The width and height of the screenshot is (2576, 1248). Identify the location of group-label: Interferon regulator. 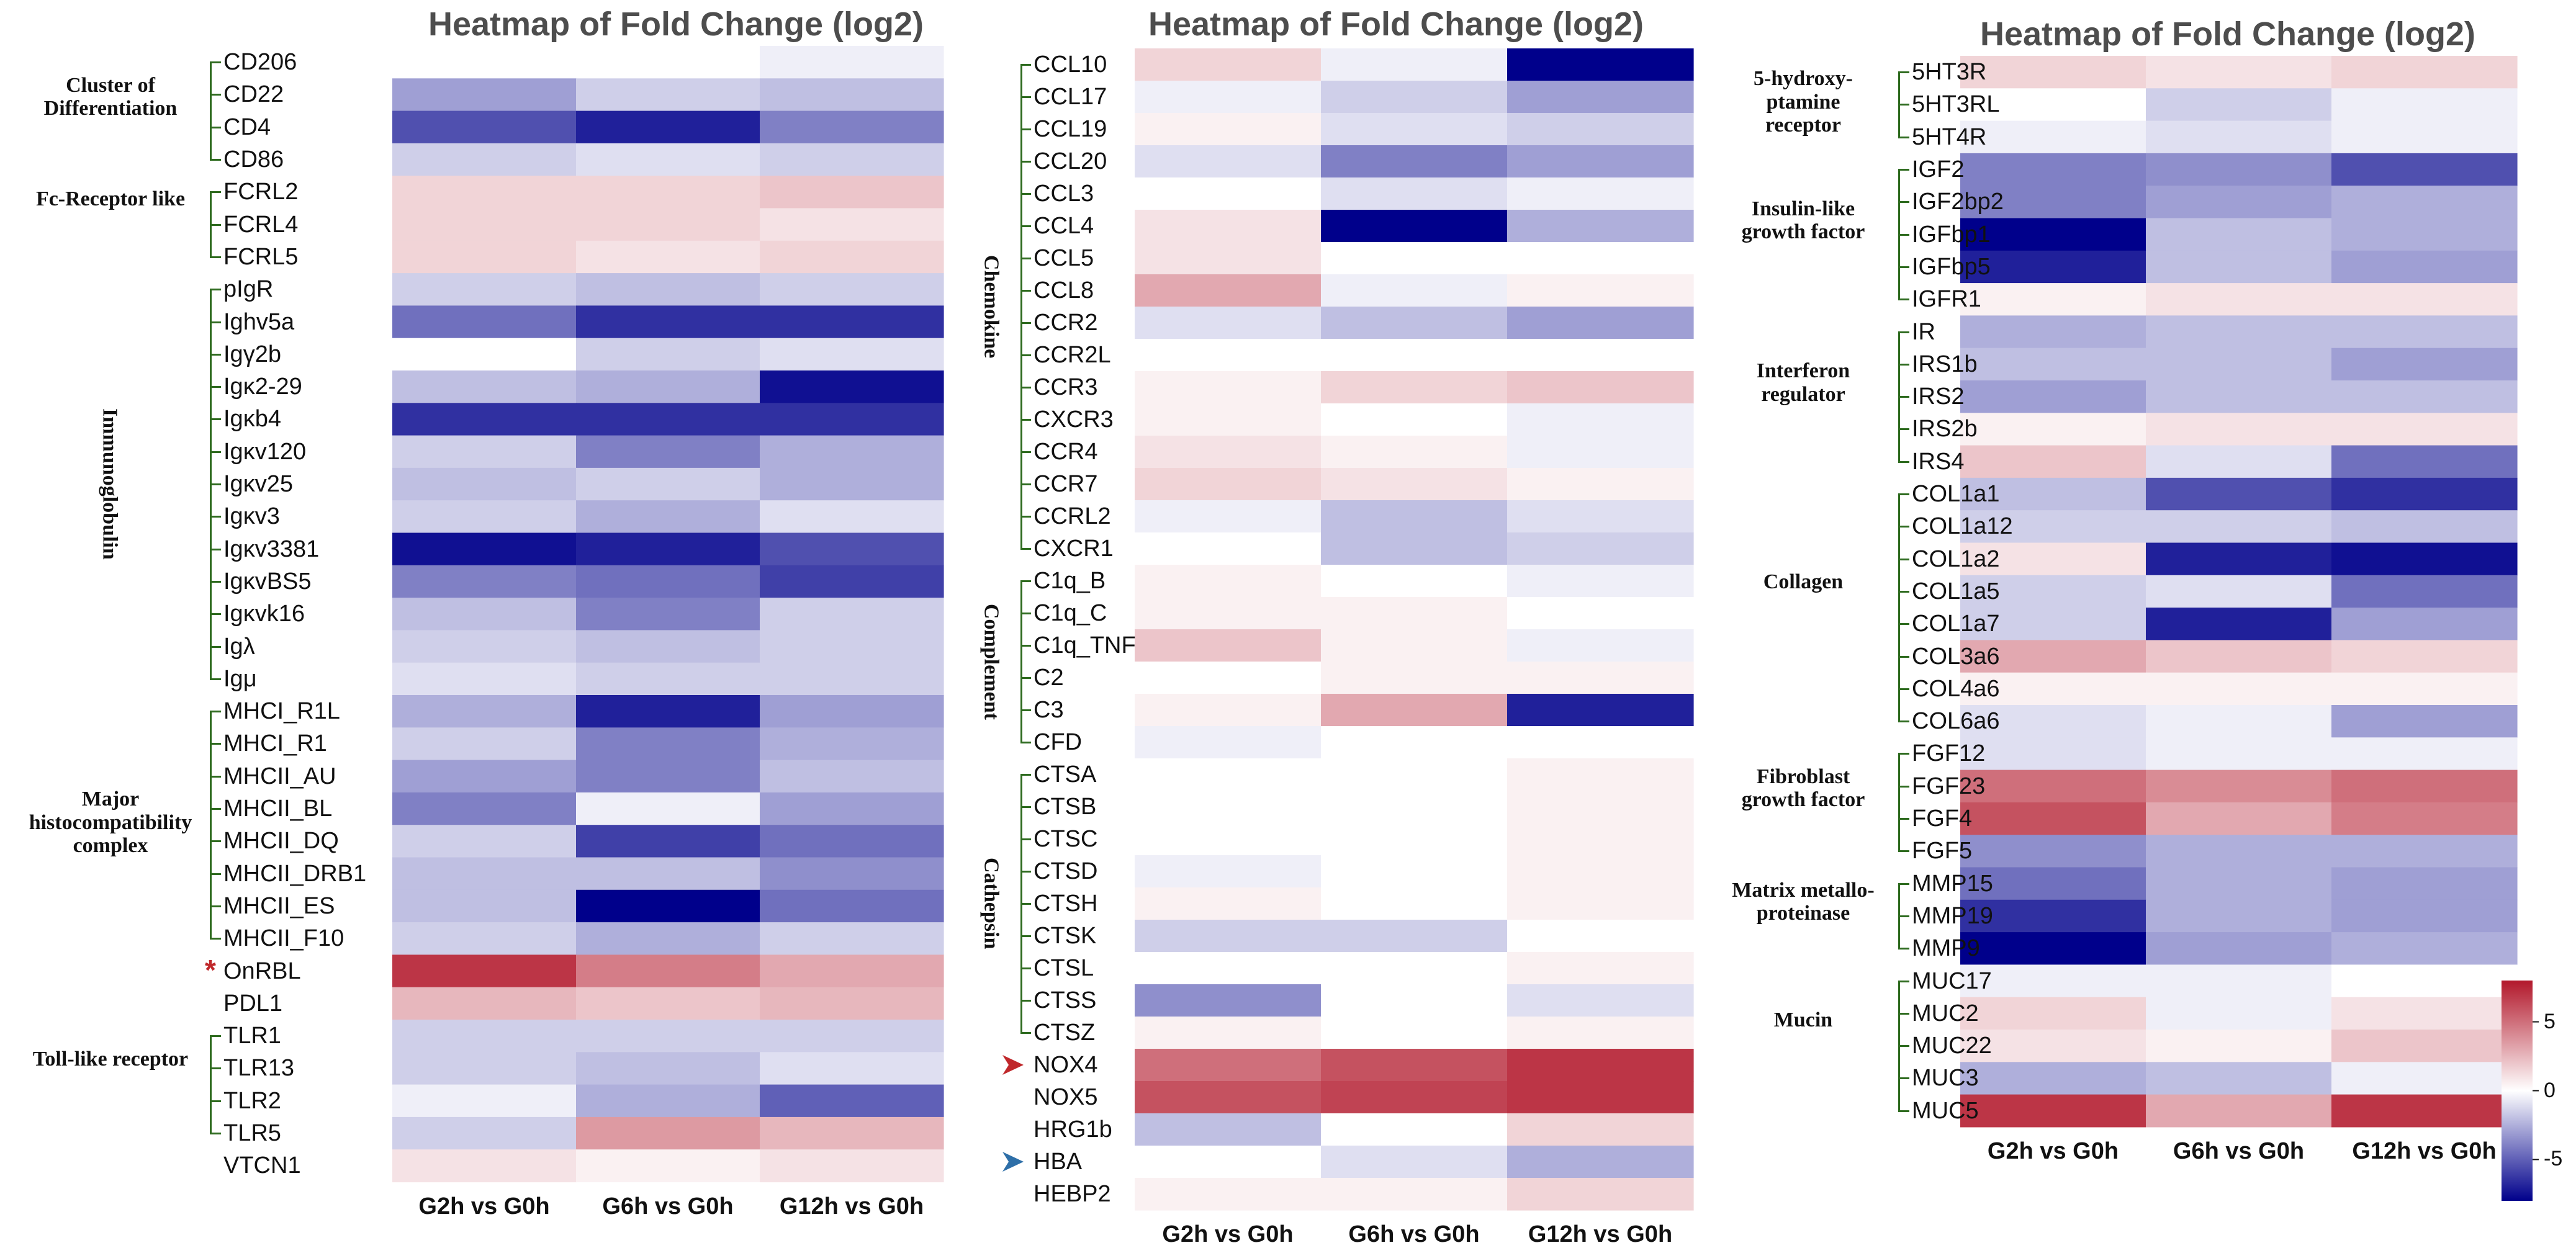
(1803, 382).